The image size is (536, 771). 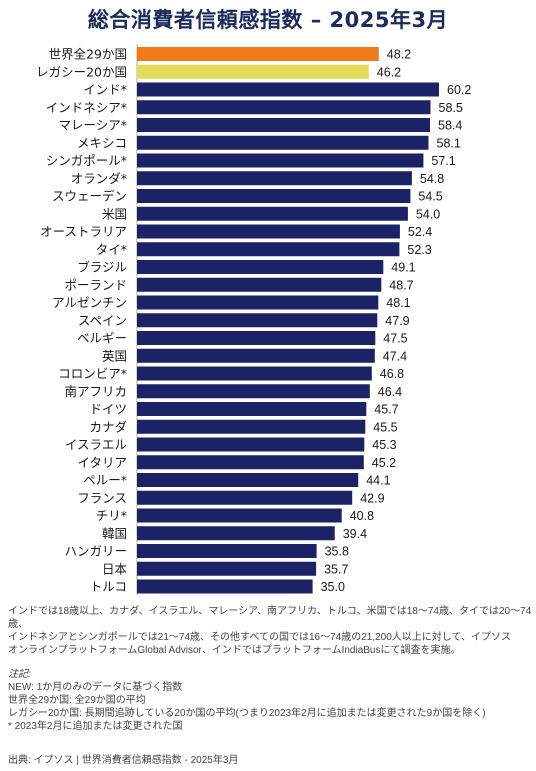 I want to click on value-label: 42.9, so click(x=372, y=498).